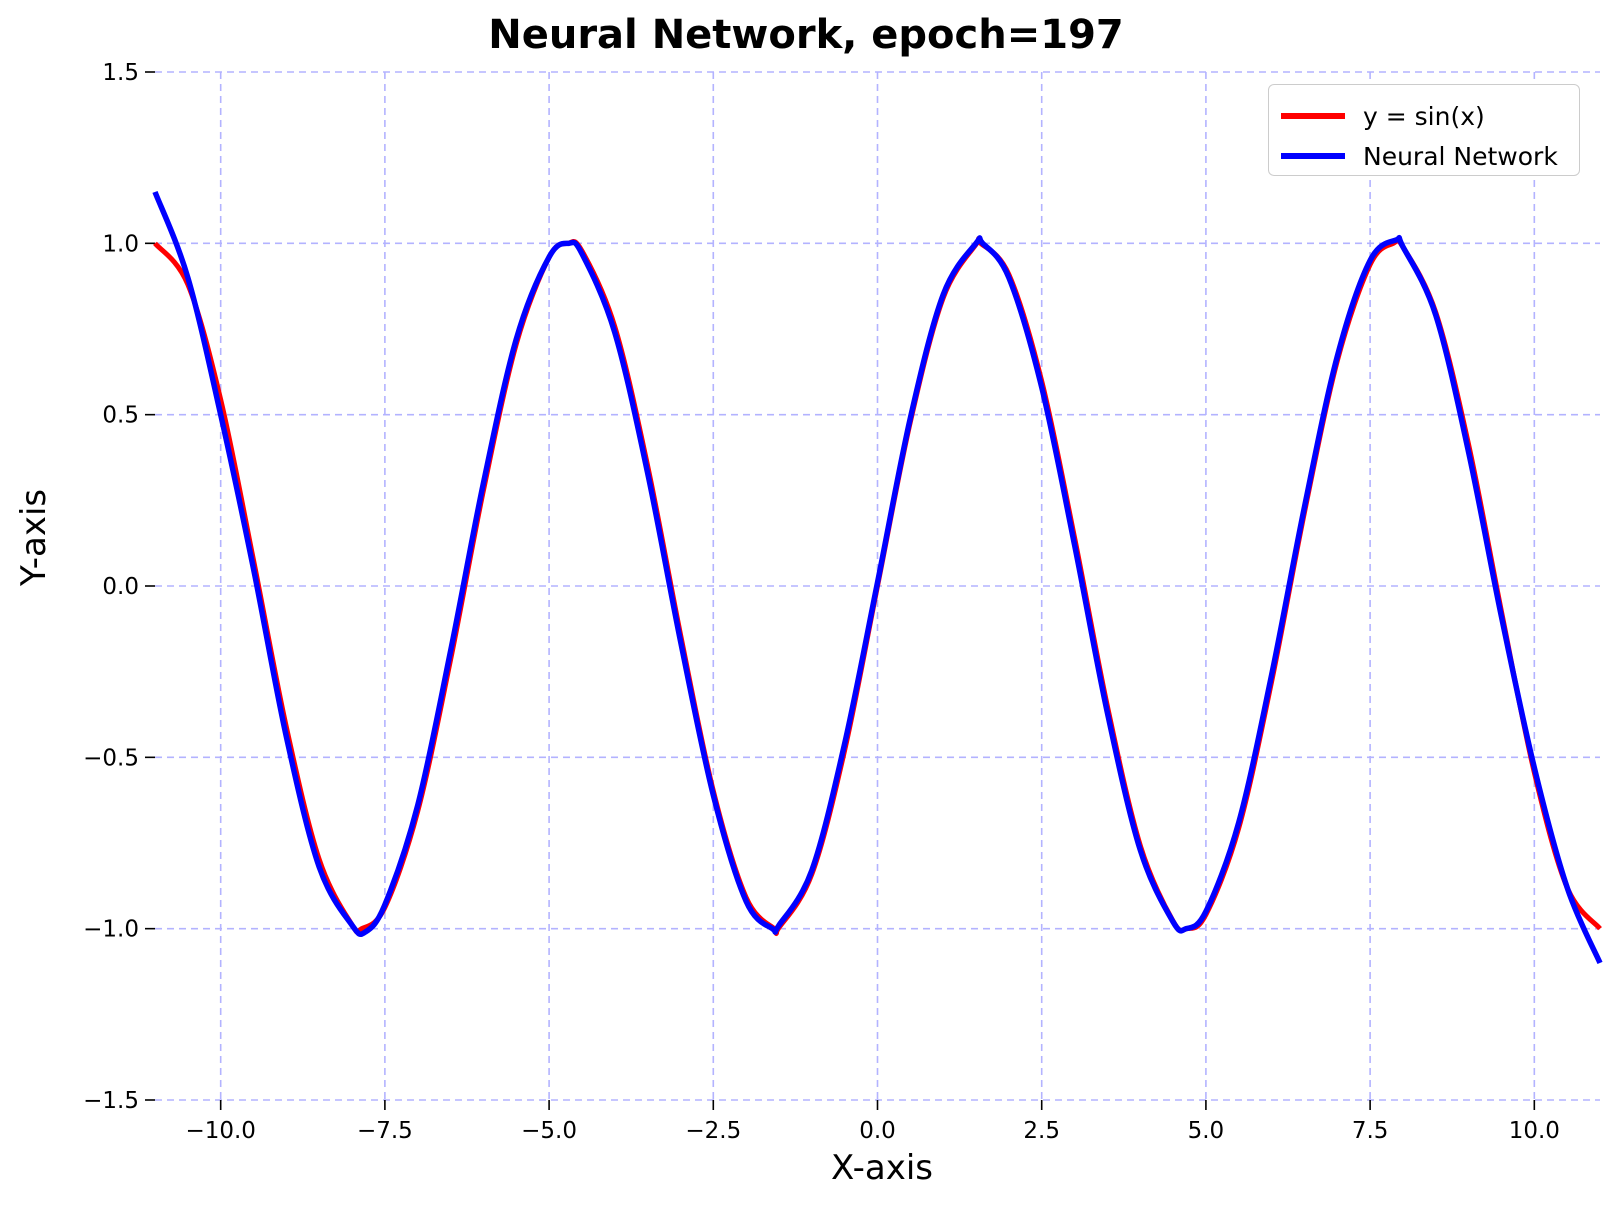 The height and width of the screenshot is (1212, 1612). I want to click on legend-label: y = sin(x), so click(1424, 116).